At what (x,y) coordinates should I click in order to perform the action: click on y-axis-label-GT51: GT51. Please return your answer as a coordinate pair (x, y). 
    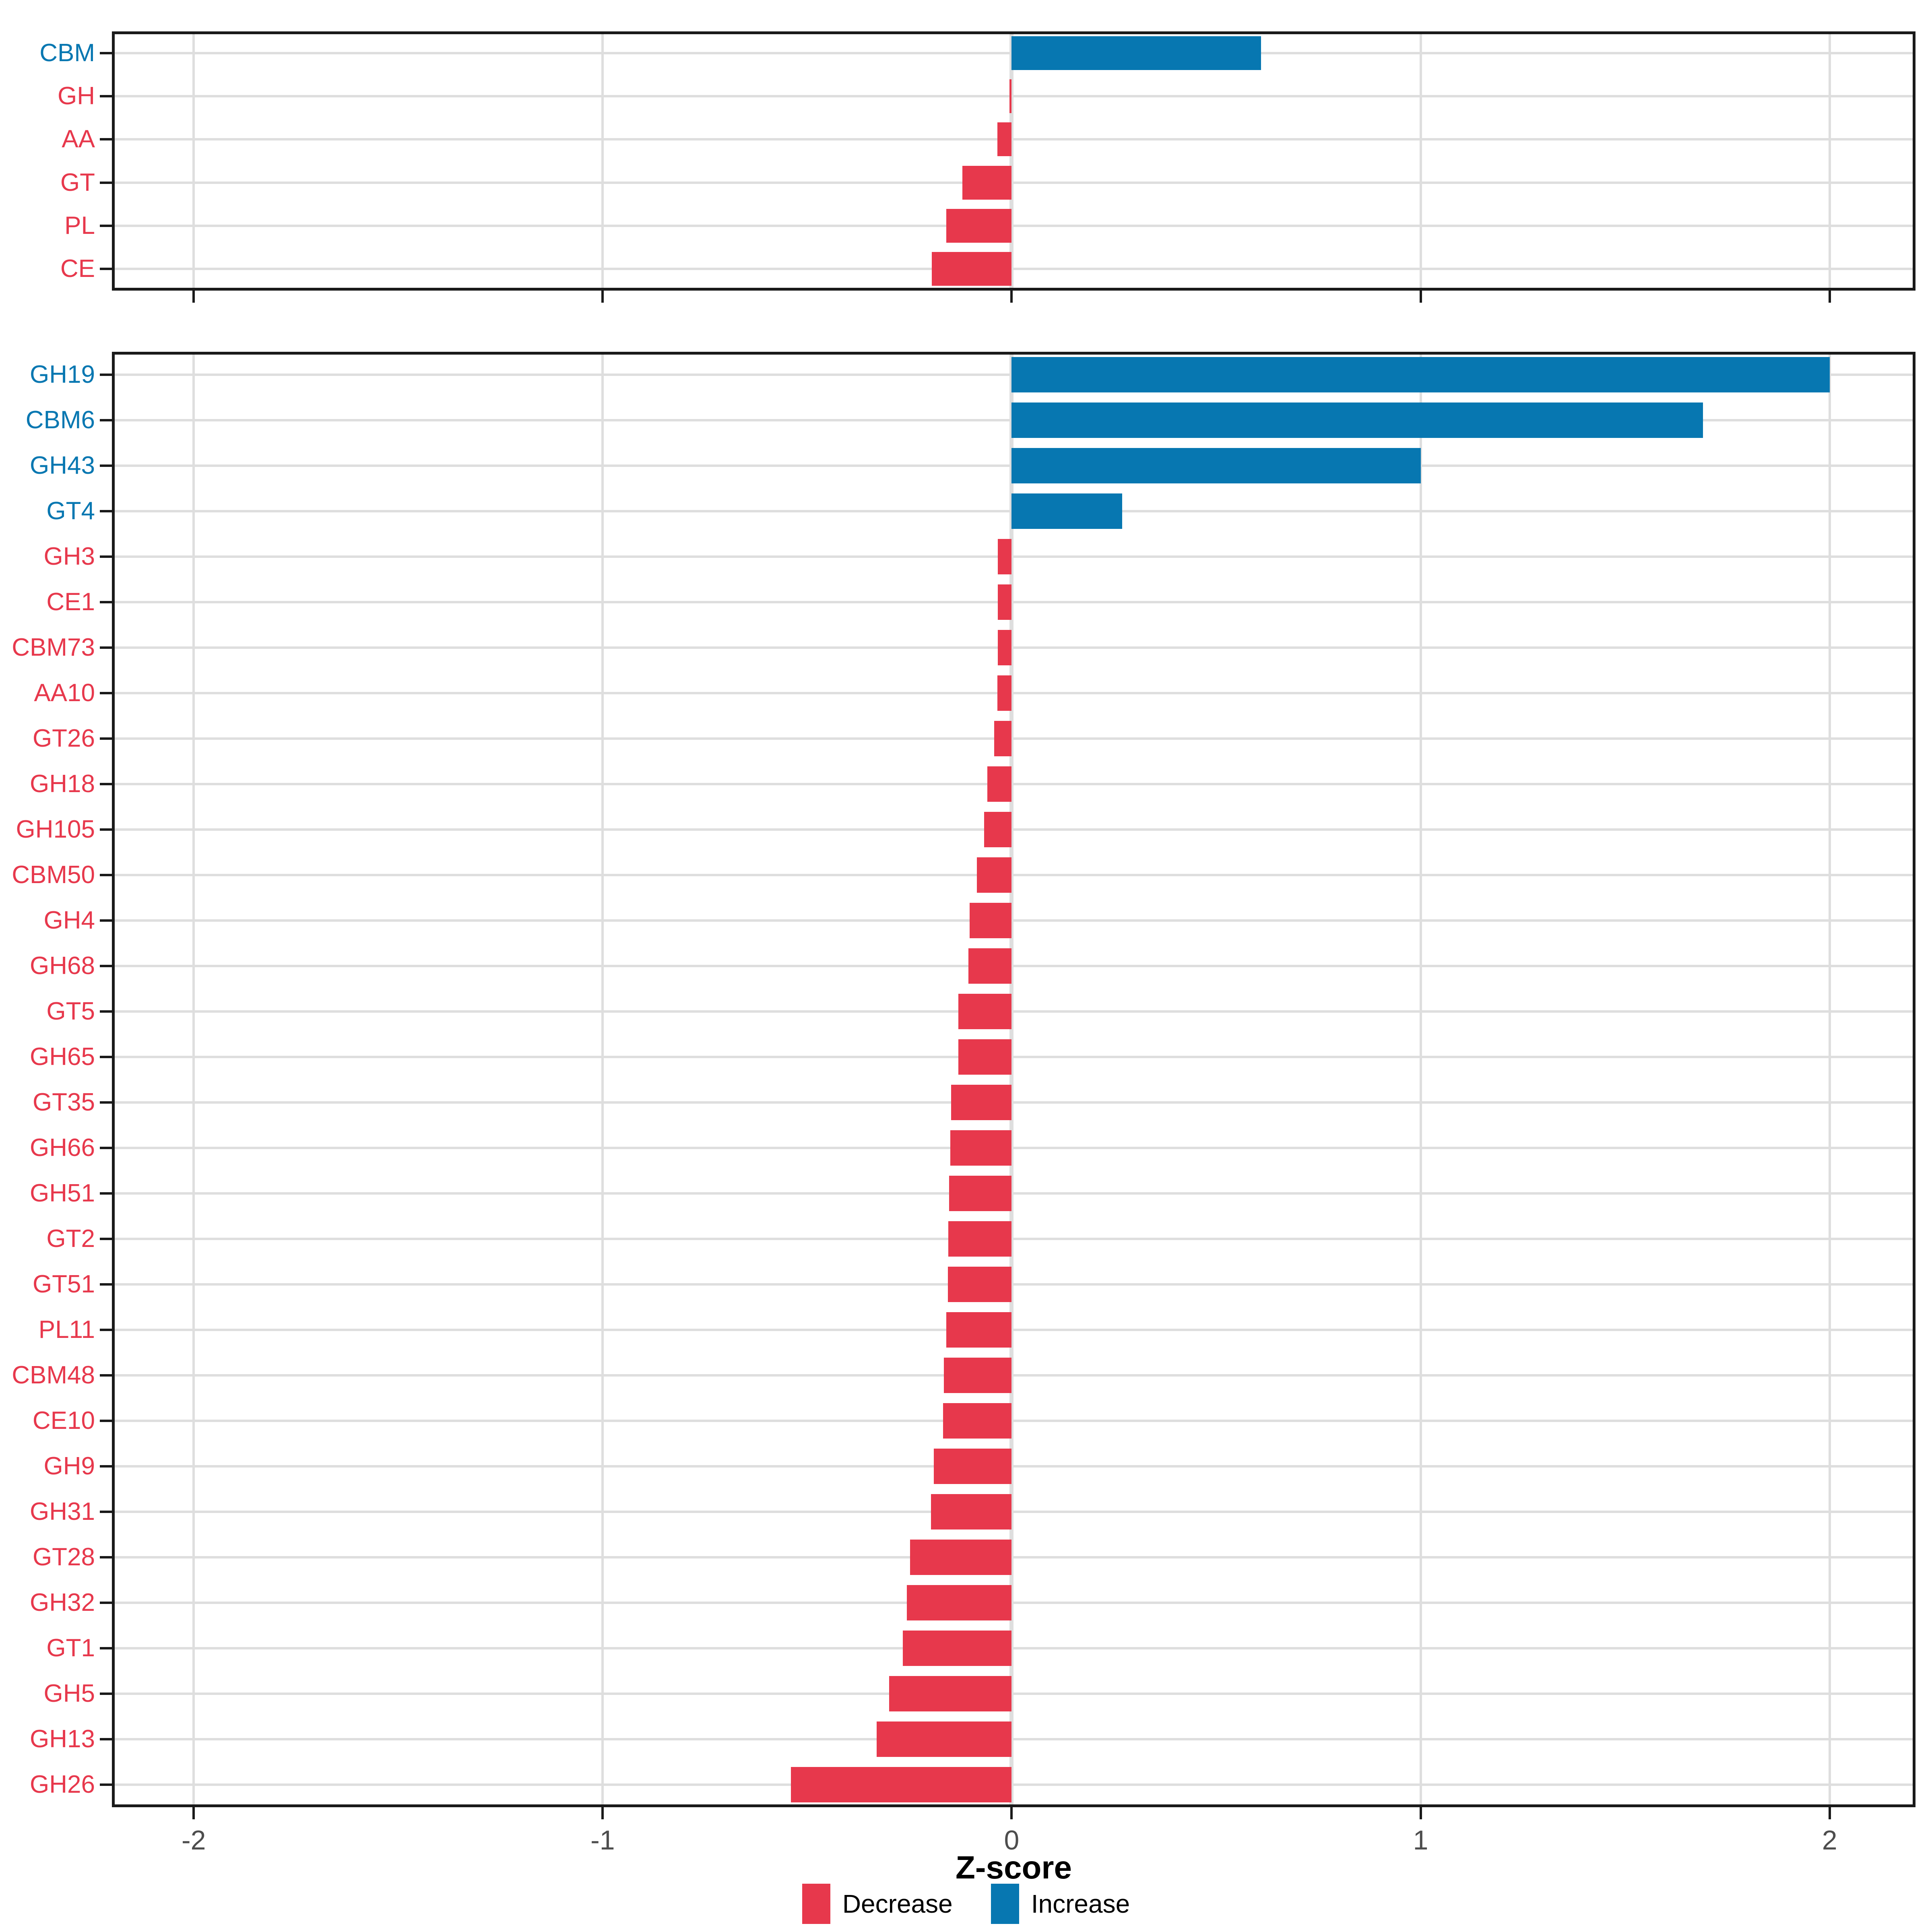
    Looking at the image, I should click on (63, 1284).